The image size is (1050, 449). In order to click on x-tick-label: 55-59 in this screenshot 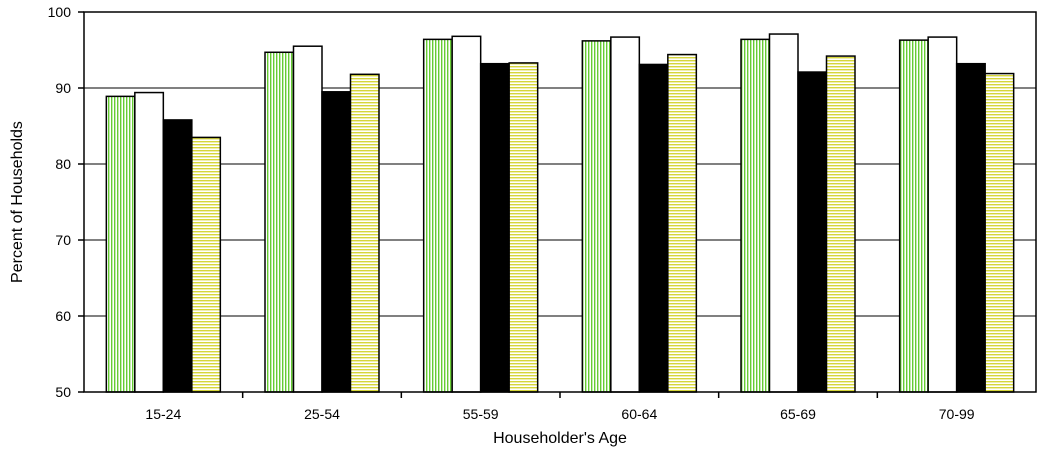, I will do `click(481, 414)`.